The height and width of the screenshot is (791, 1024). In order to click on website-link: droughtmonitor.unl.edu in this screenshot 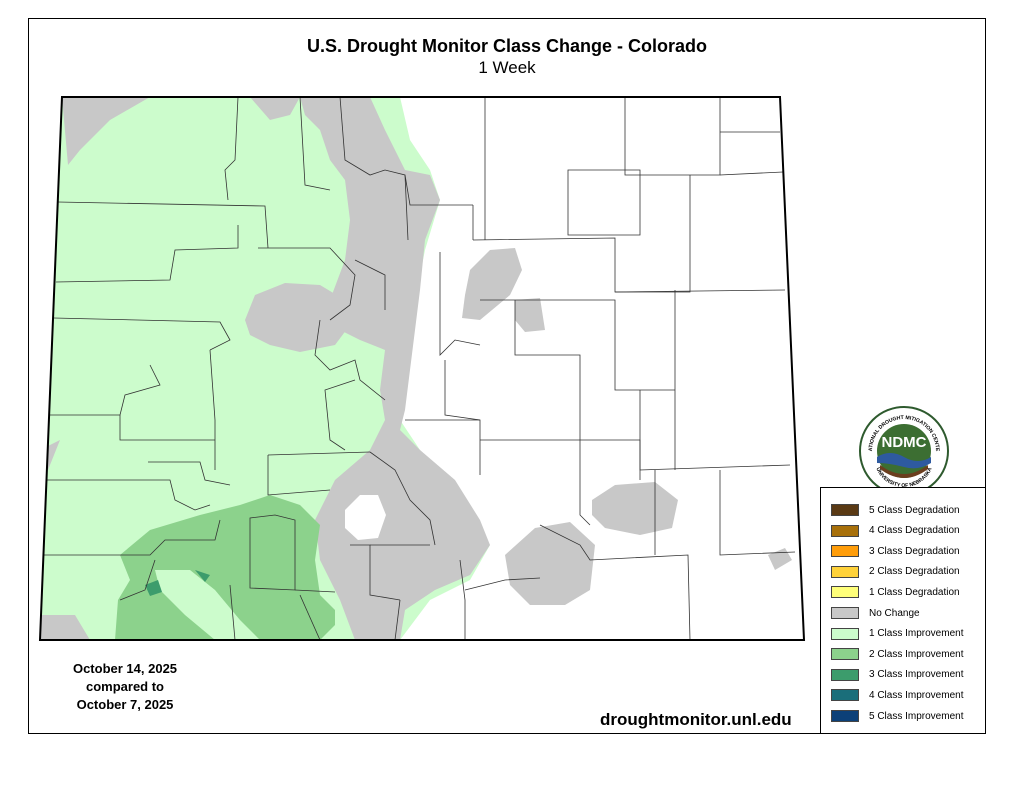, I will do `click(696, 719)`.